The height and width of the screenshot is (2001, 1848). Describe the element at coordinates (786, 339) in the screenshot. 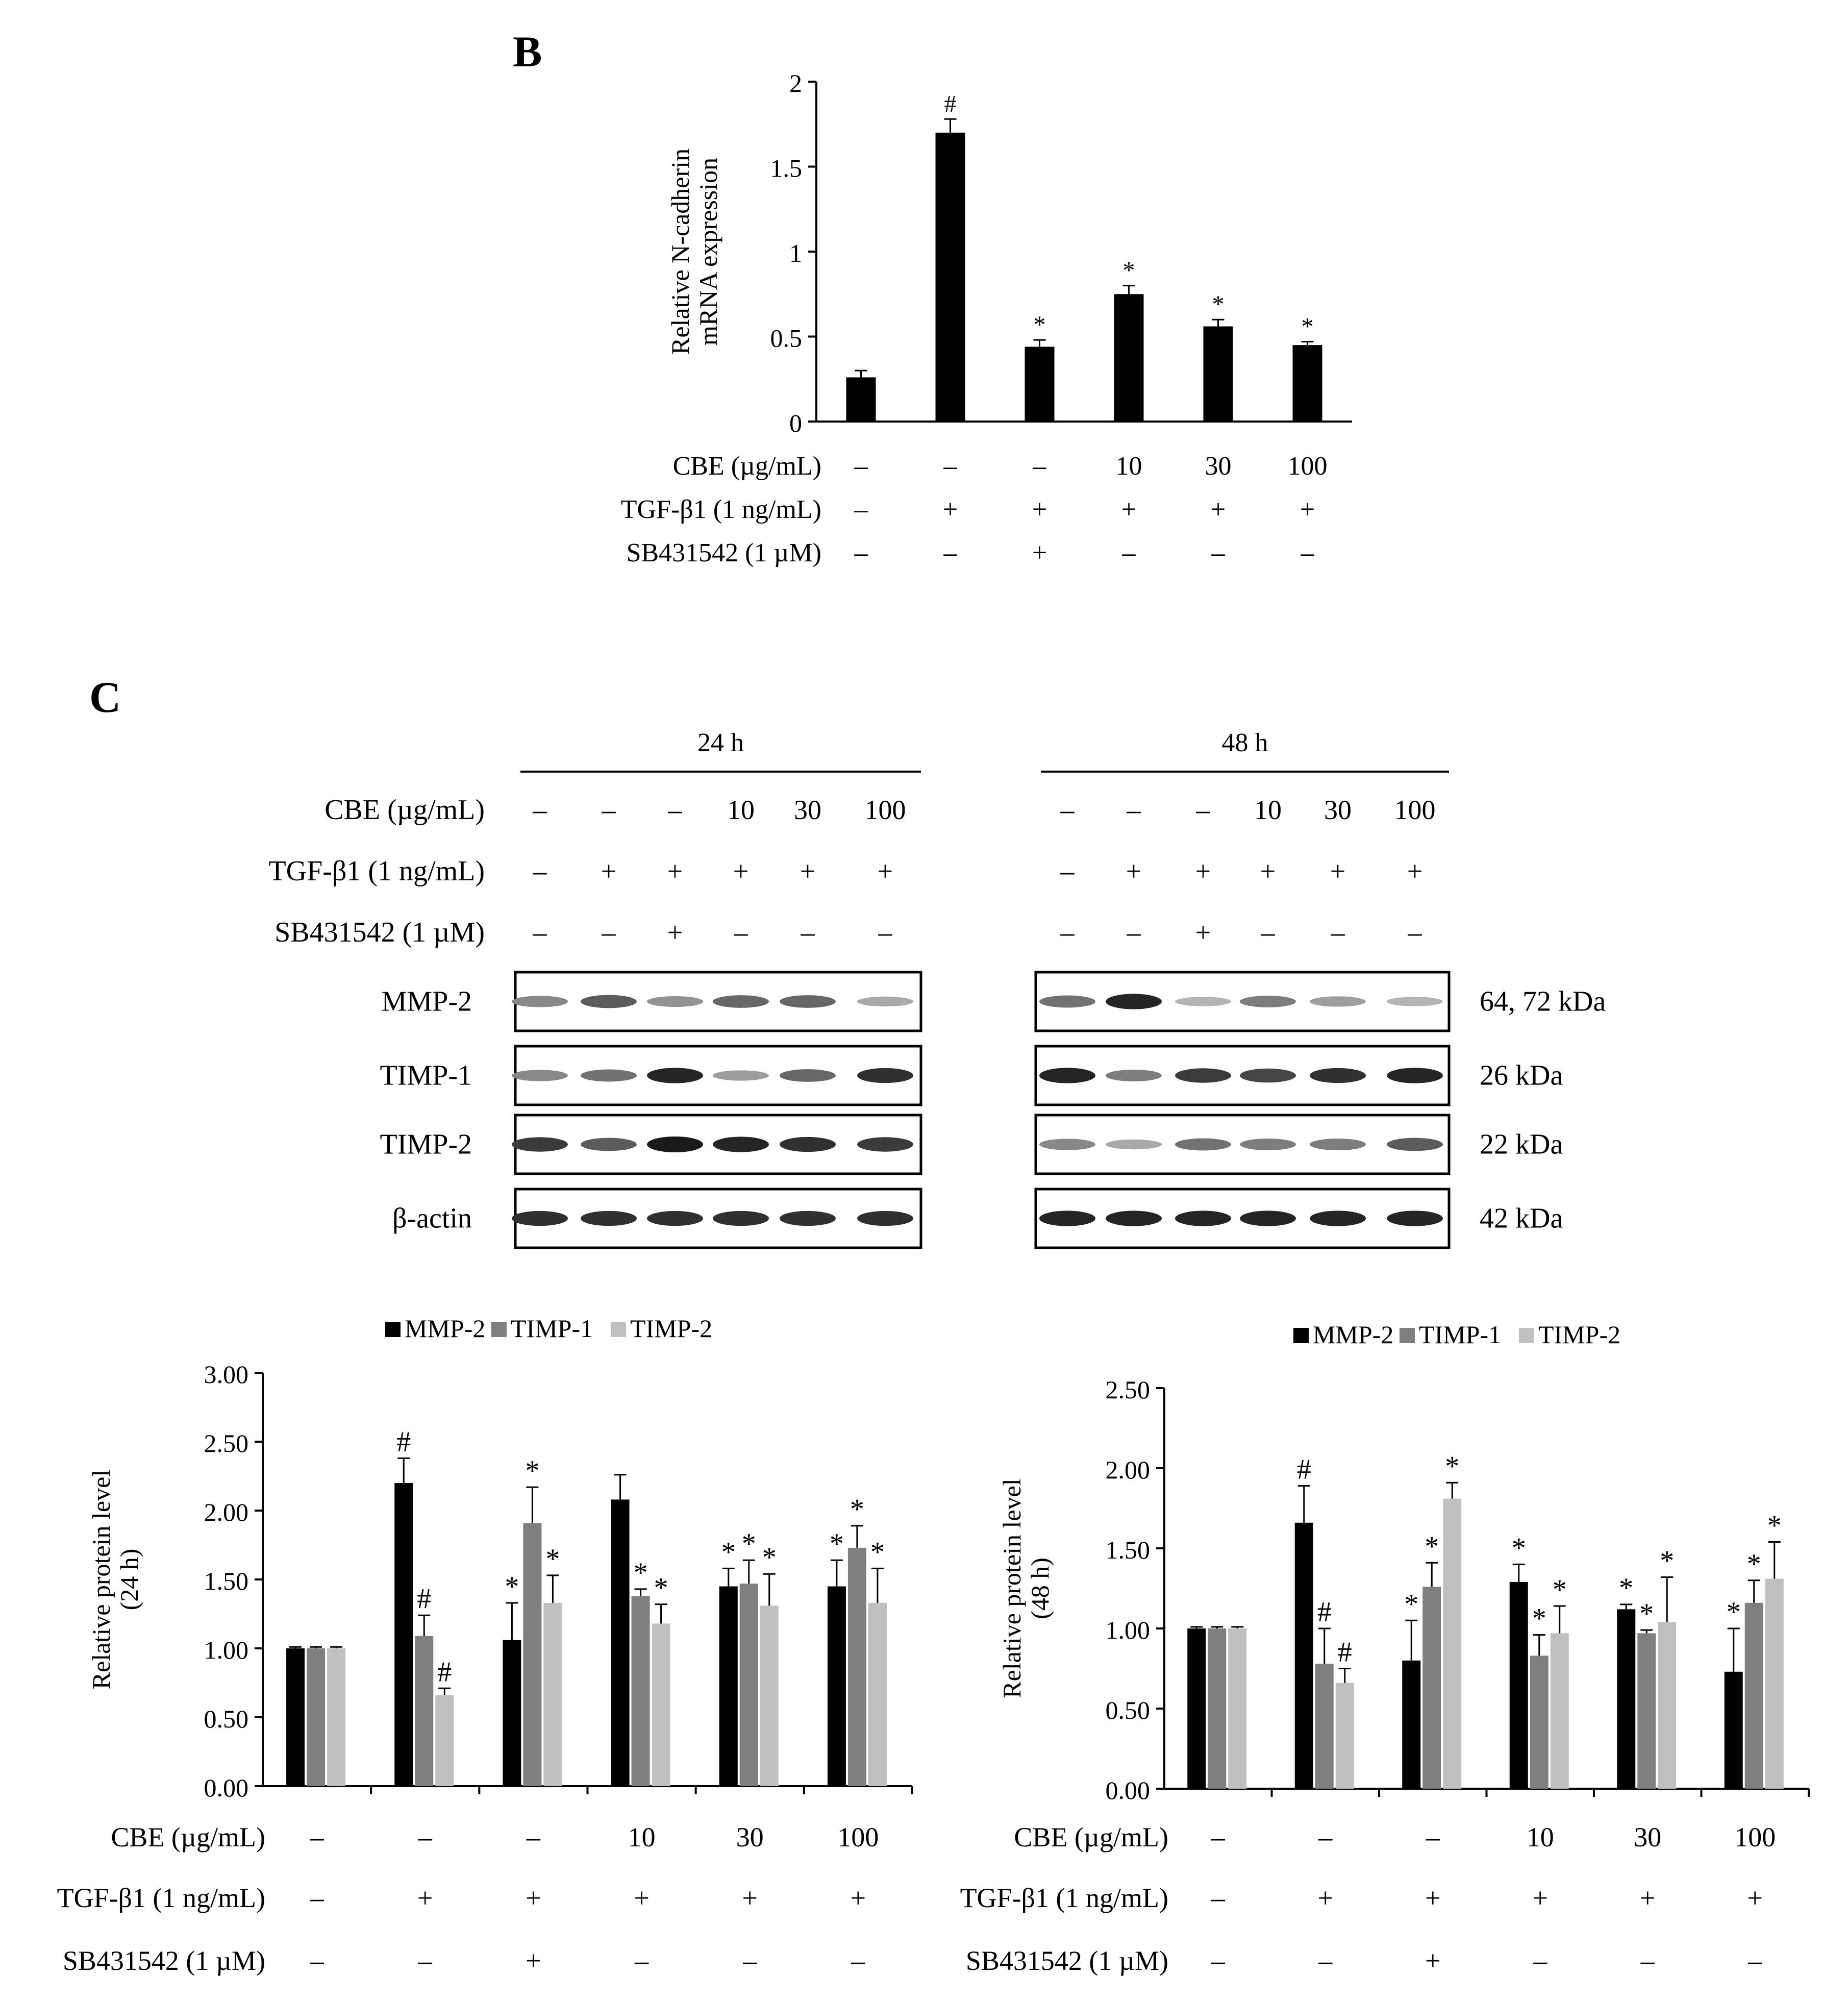

I see `y-tick-label: 0.5` at that location.